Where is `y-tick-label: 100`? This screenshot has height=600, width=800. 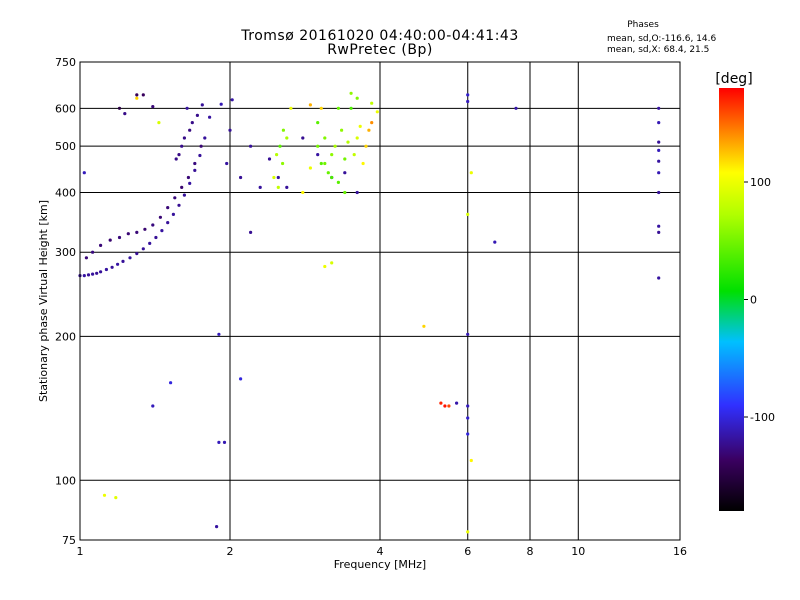
y-tick-label: 100 is located at coordinates (65, 480).